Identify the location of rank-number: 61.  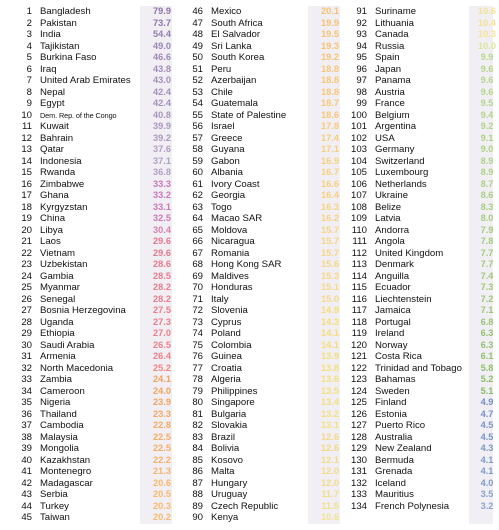
(197, 184).